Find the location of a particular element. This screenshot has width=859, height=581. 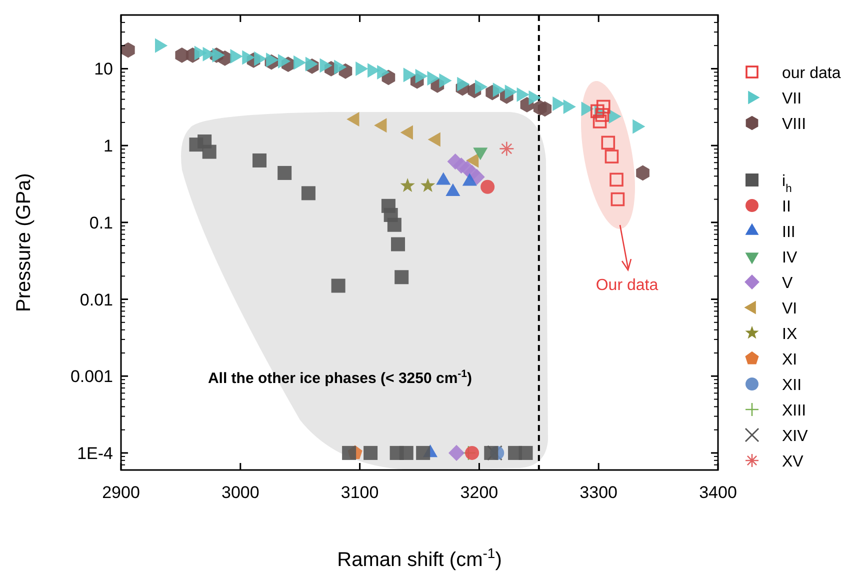

legend-label: VII is located at coordinates (792, 99).